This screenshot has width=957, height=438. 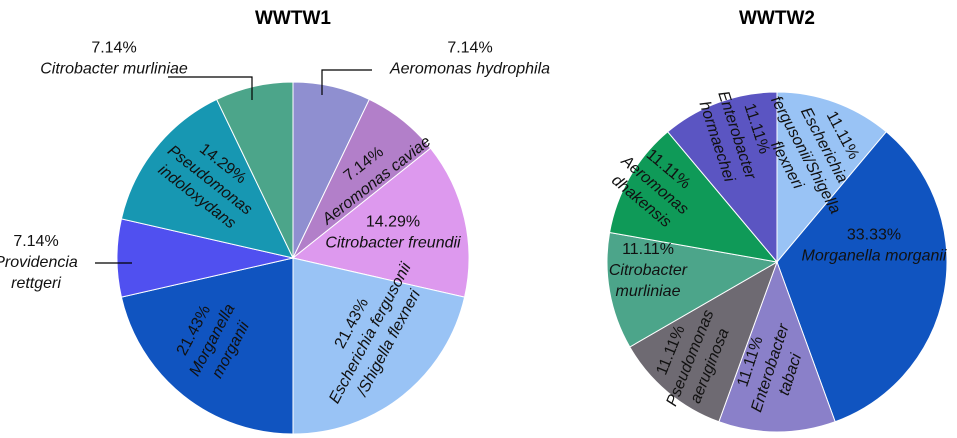 What do you see at coordinates (114, 69) in the screenshot?
I see `slice-name-label: Citrobacter murliniae` at bounding box center [114, 69].